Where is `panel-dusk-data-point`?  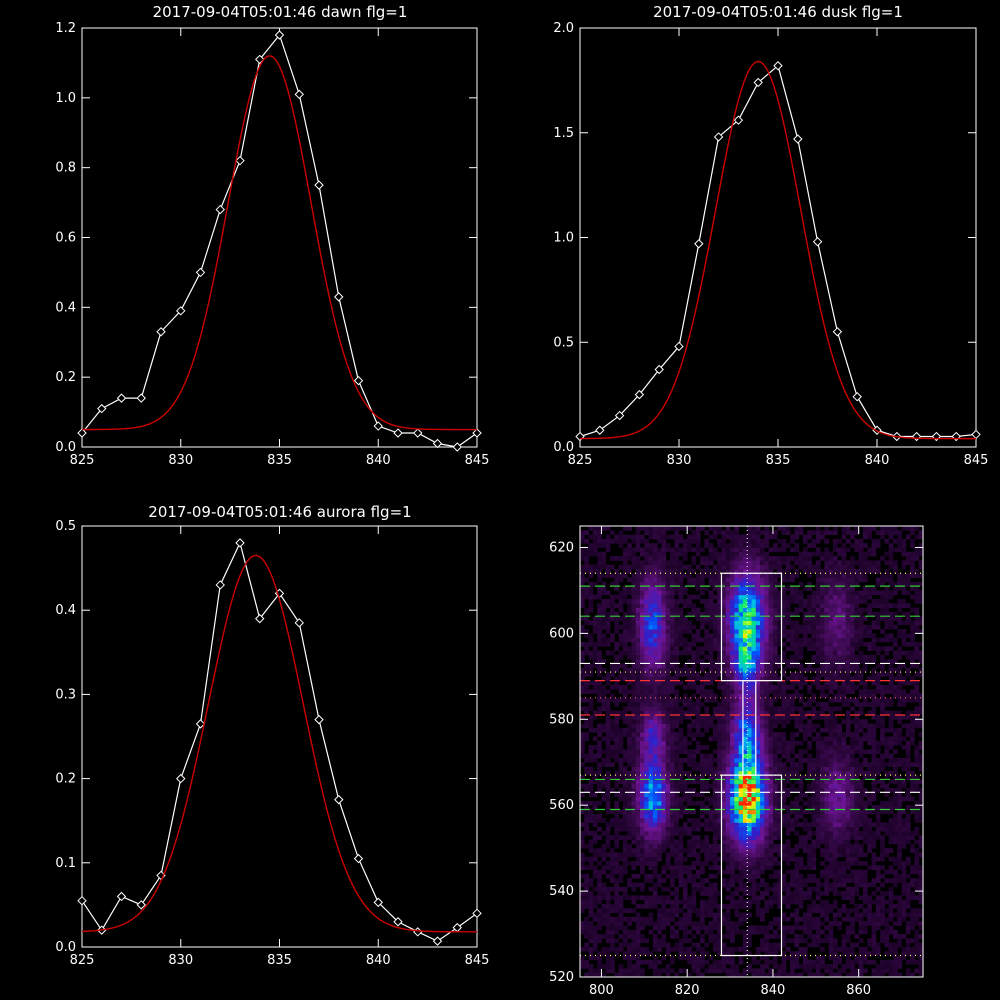 panel-dusk-data-point is located at coordinates (679, 346).